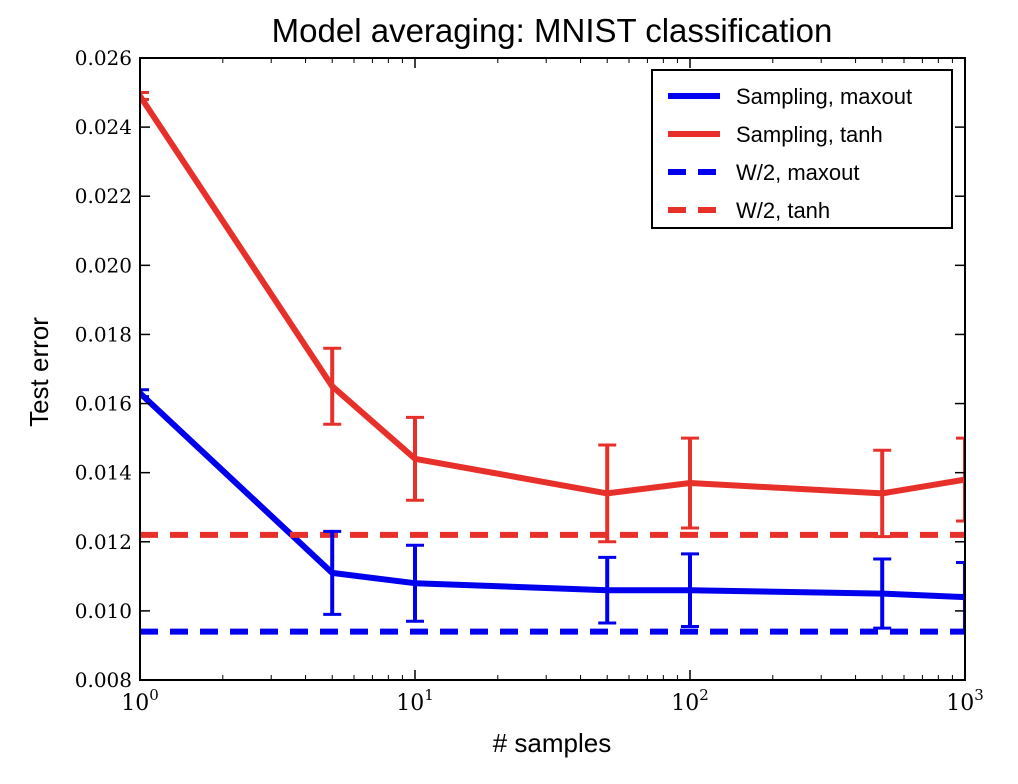  What do you see at coordinates (39, 372) in the screenshot?
I see `y-axis-label: Test error` at bounding box center [39, 372].